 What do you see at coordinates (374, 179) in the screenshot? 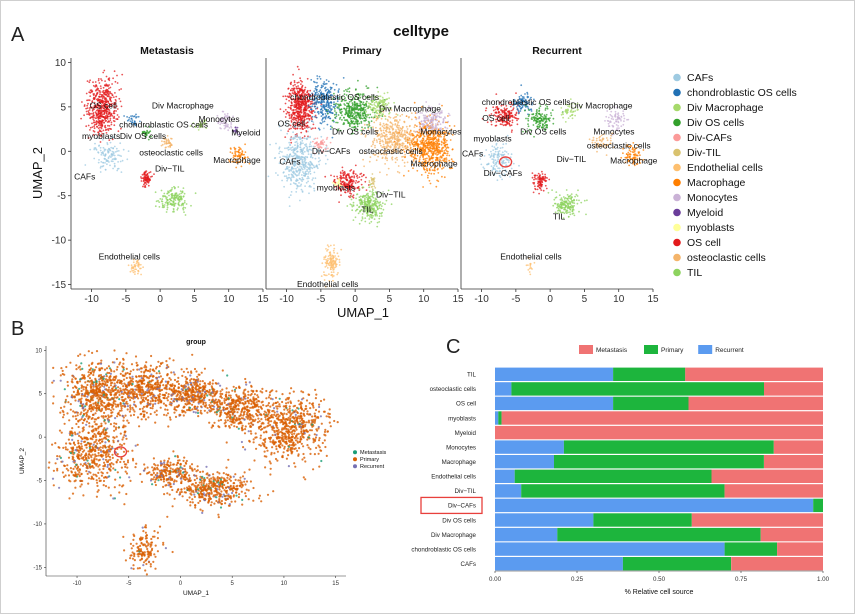
I see `point-div-til` at bounding box center [374, 179].